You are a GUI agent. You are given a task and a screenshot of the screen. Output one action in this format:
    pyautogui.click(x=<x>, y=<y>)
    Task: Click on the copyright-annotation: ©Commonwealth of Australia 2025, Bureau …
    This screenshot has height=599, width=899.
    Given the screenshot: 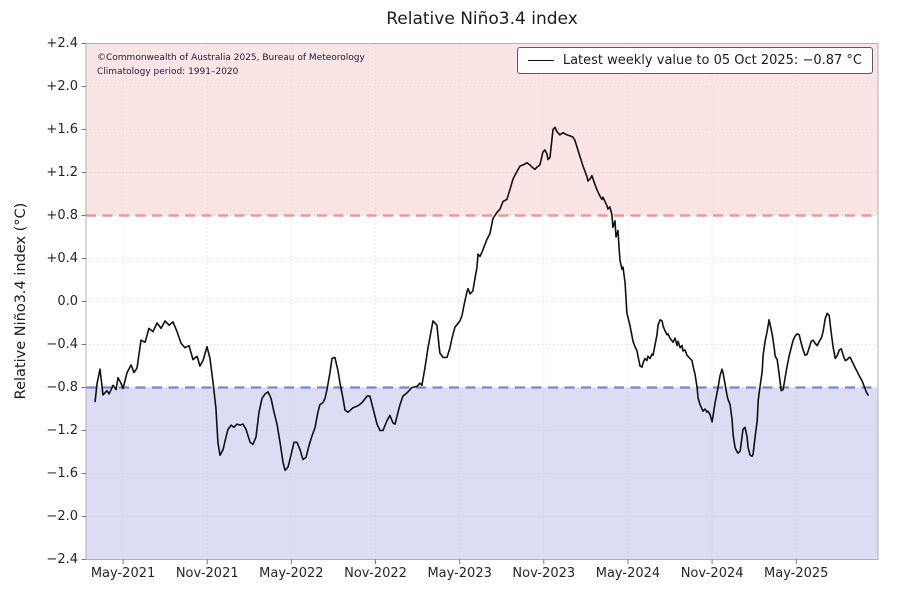 What is the action you would take?
    pyautogui.click(x=231, y=65)
    